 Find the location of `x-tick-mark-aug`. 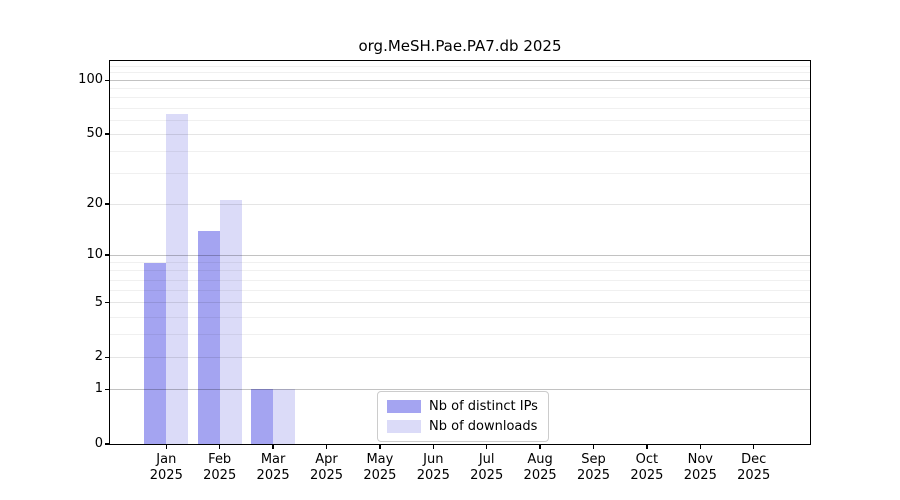

x-tick-mark-aug is located at coordinates (540, 446).